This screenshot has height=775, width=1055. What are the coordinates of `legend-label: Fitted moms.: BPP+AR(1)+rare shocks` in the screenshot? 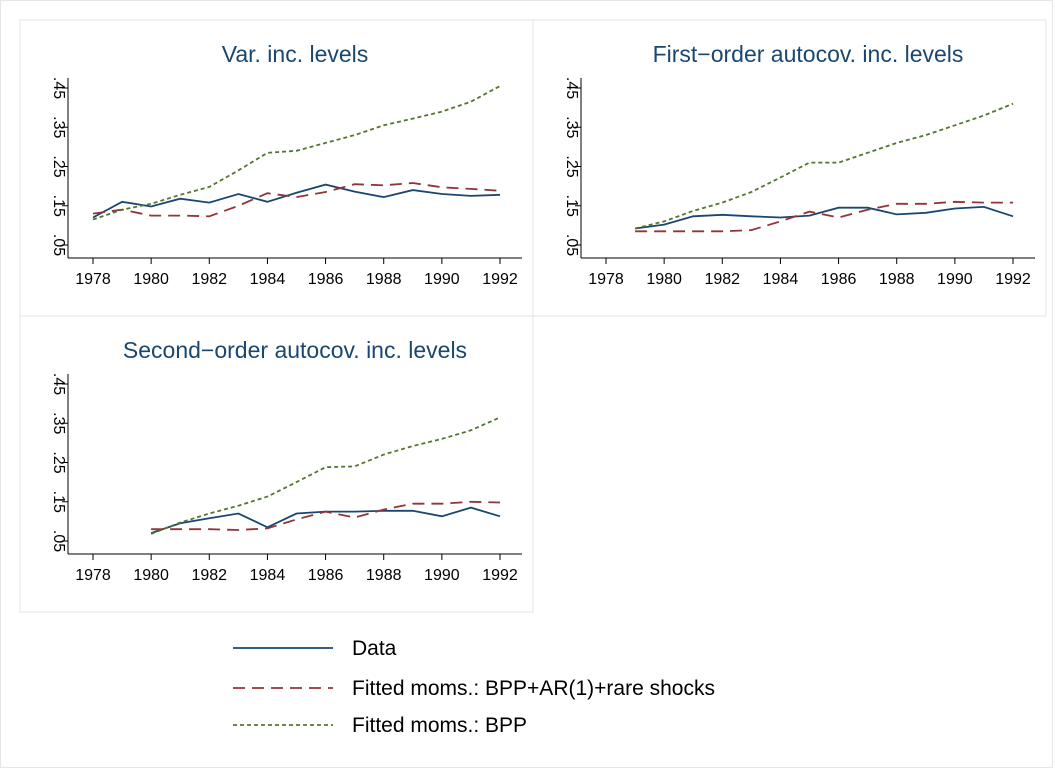 It's located at (533, 688).